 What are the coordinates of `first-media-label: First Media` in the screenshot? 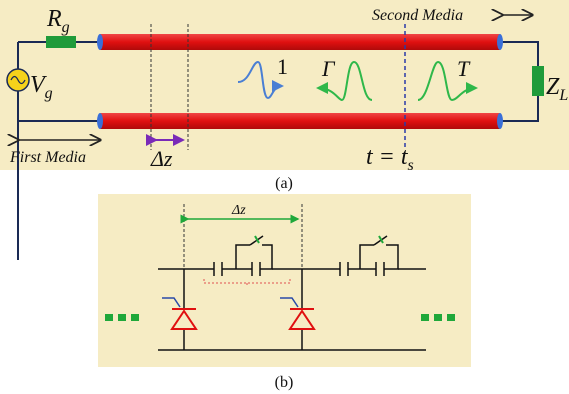 It's located at (47, 157).